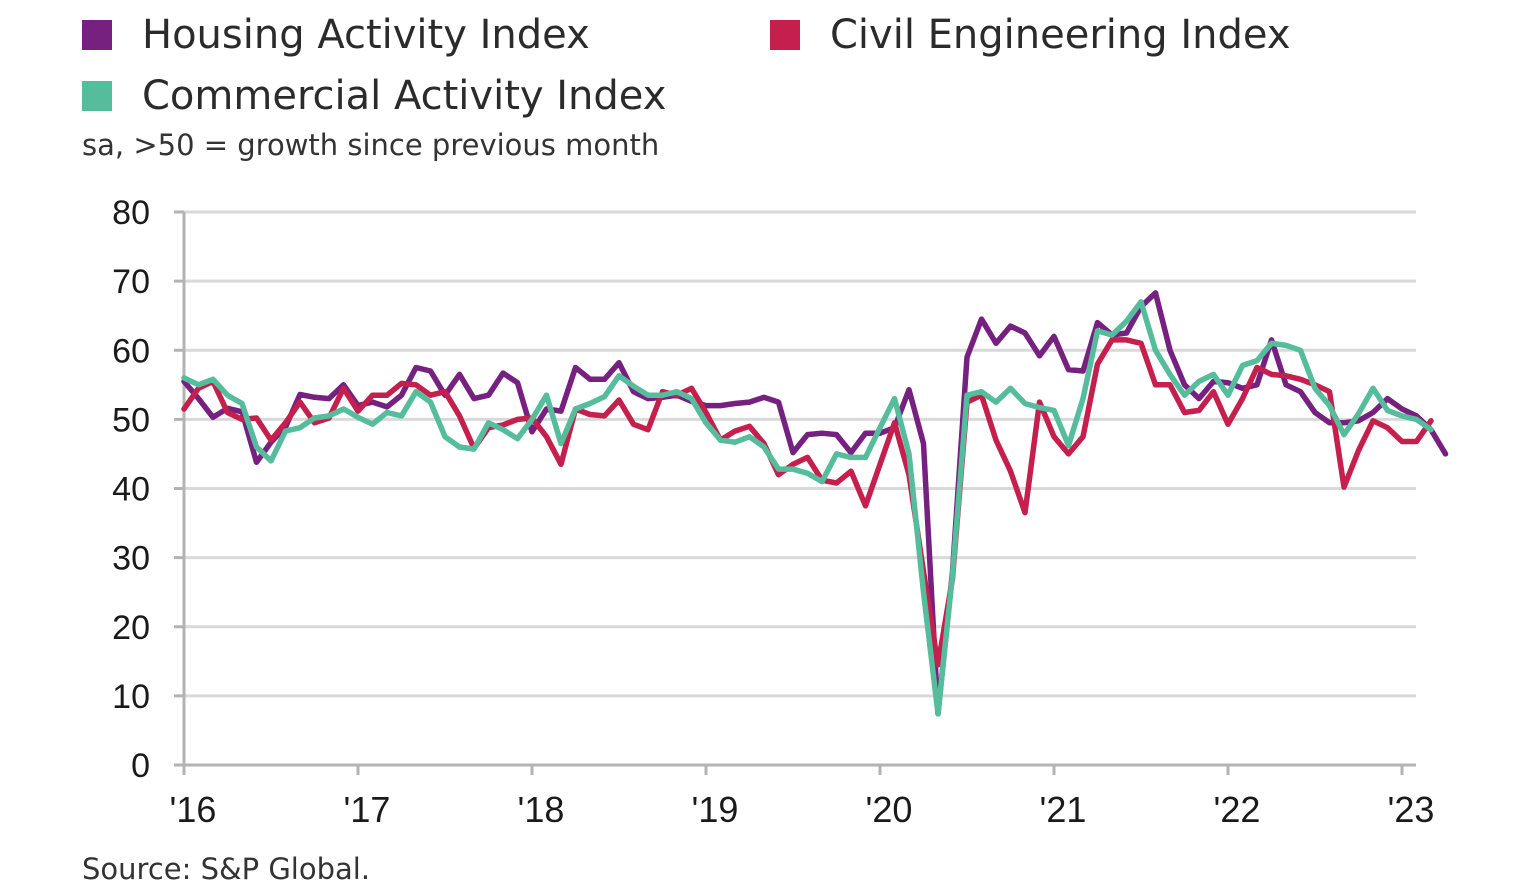 Image resolution: width=1540 pixels, height=887 pixels. Describe the element at coordinates (367, 809) in the screenshot. I see `x-tick-label: '17` at that location.